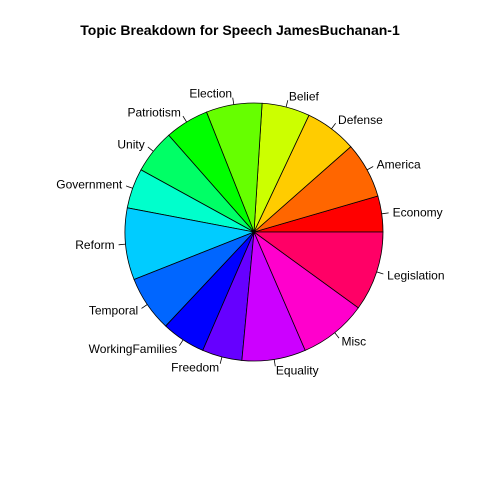 The image size is (480, 480). I want to click on pie-label-equality: Equality, so click(297, 370).